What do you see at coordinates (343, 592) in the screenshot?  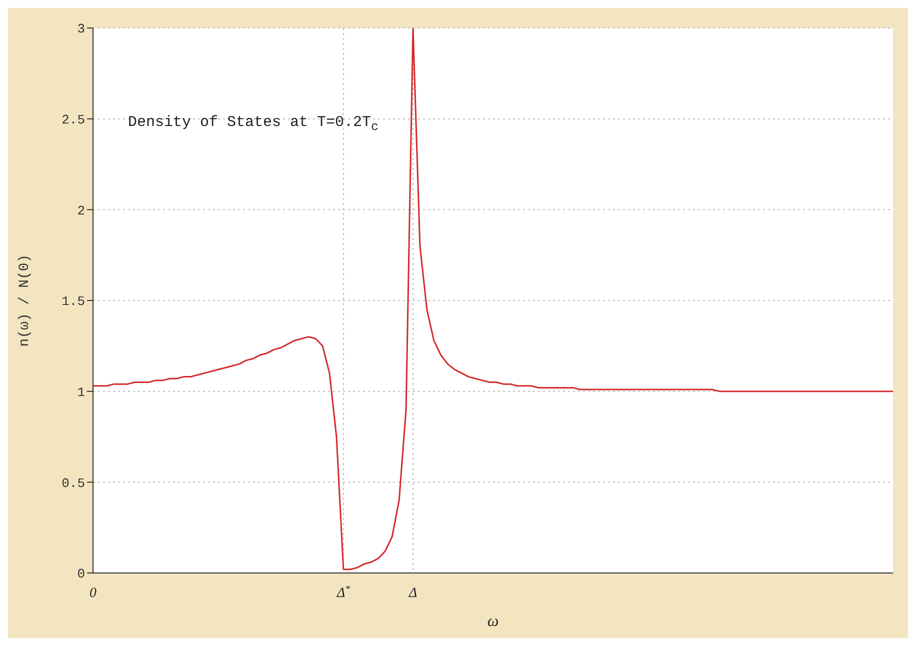 I see `x-tick-label: Δ$^{*}$` at bounding box center [343, 592].